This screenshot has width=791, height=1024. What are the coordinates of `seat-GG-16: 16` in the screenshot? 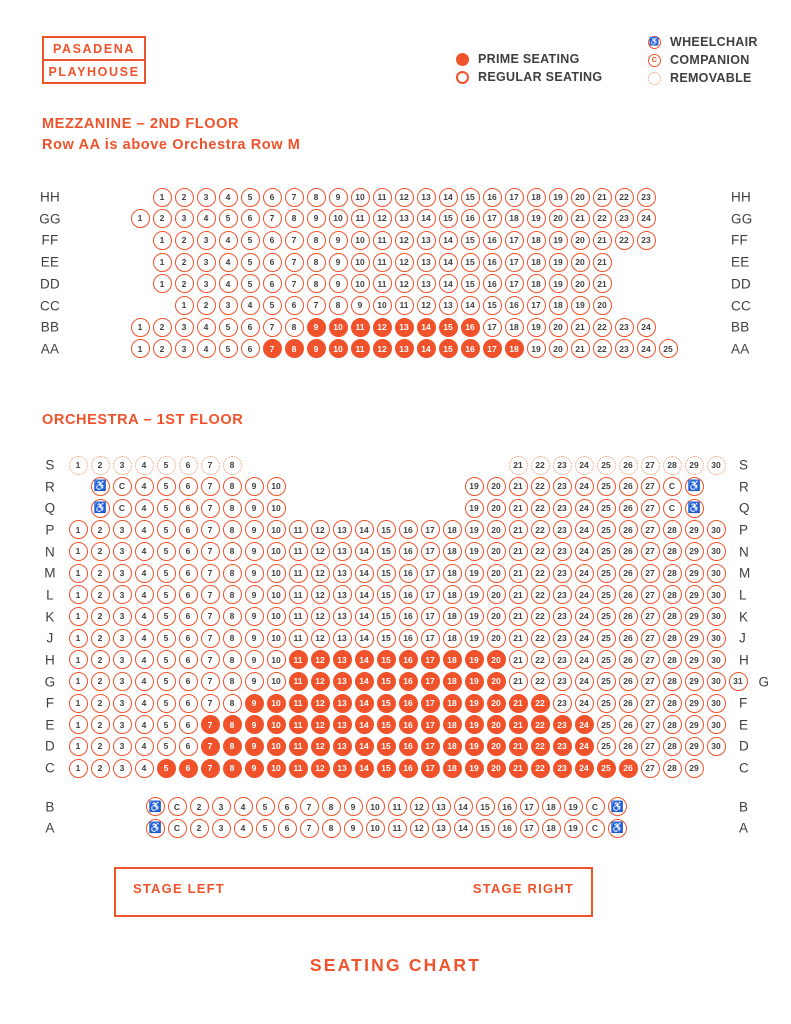 It's located at (470, 219).